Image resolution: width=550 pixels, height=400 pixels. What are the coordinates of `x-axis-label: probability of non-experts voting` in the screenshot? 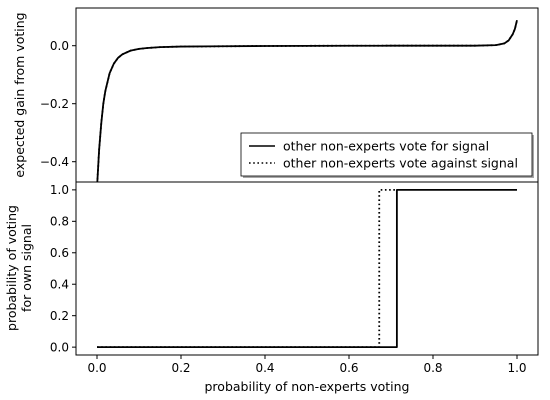 It's located at (307, 386).